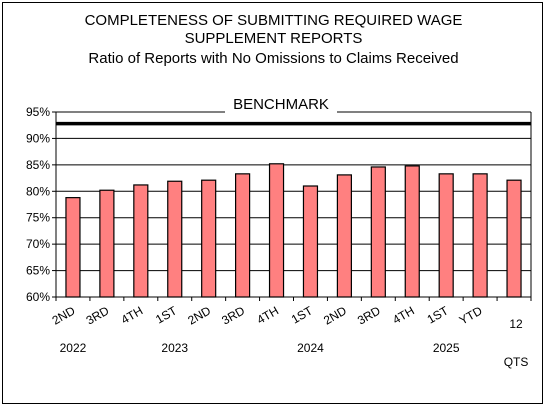  What do you see at coordinates (38, 218) in the screenshot?
I see `y-tick-label: 75%` at bounding box center [38, 218].